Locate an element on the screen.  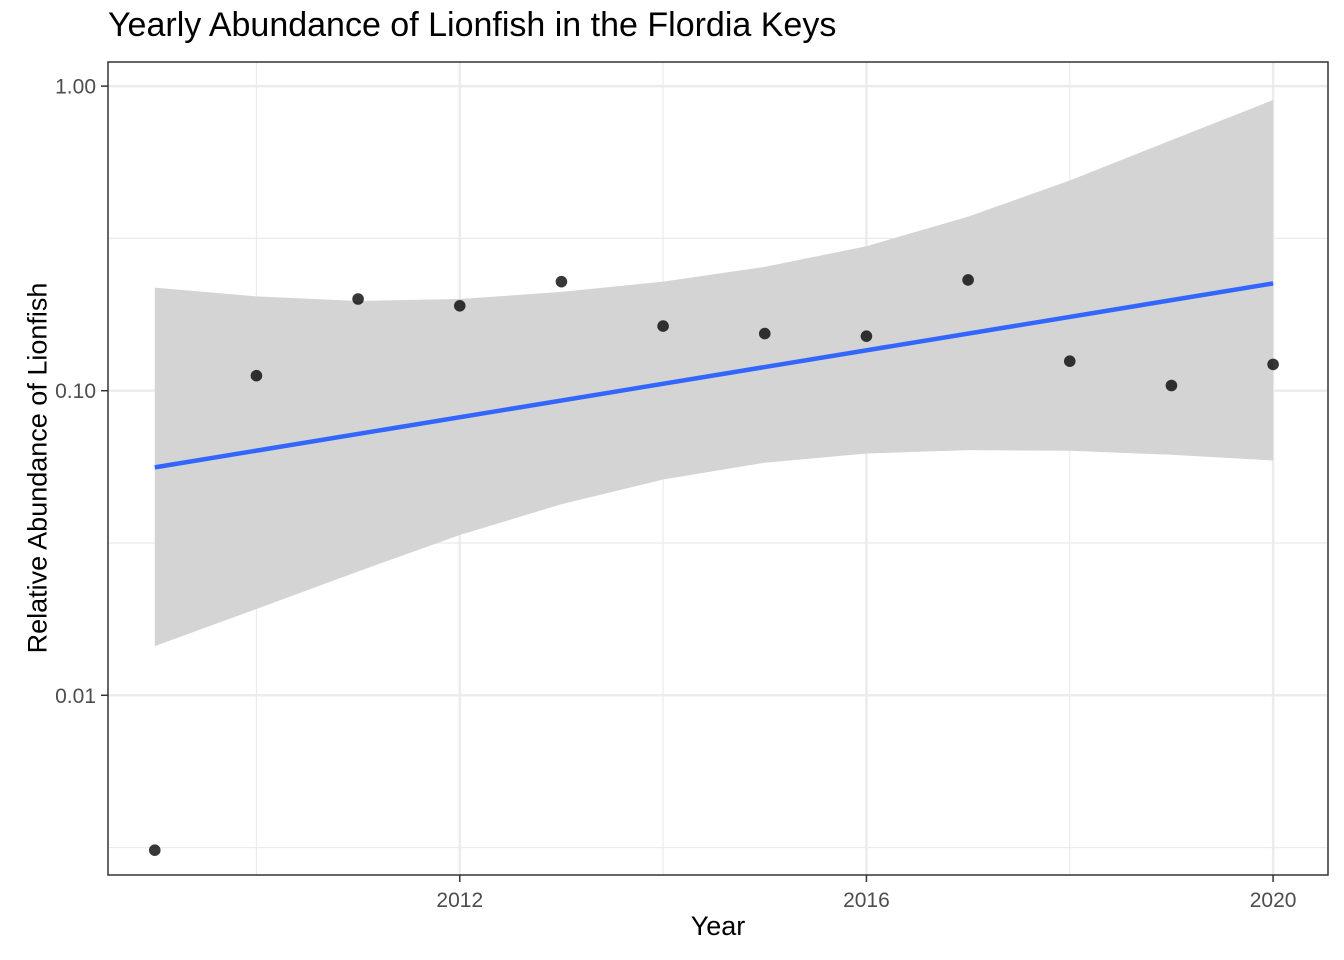
y-tick-label: 0.10 is located at coordinates (75, 391).